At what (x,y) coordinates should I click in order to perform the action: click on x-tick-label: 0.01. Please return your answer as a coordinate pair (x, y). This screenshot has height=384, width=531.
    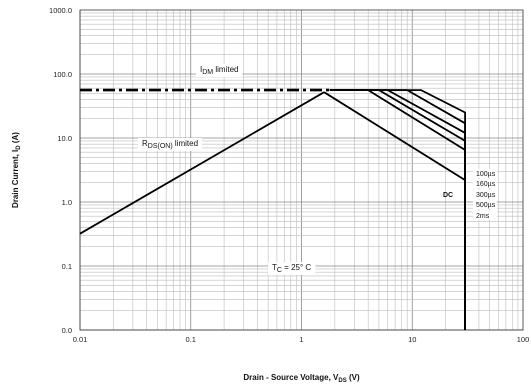
    Looking at the image, I should click on (80, 339).